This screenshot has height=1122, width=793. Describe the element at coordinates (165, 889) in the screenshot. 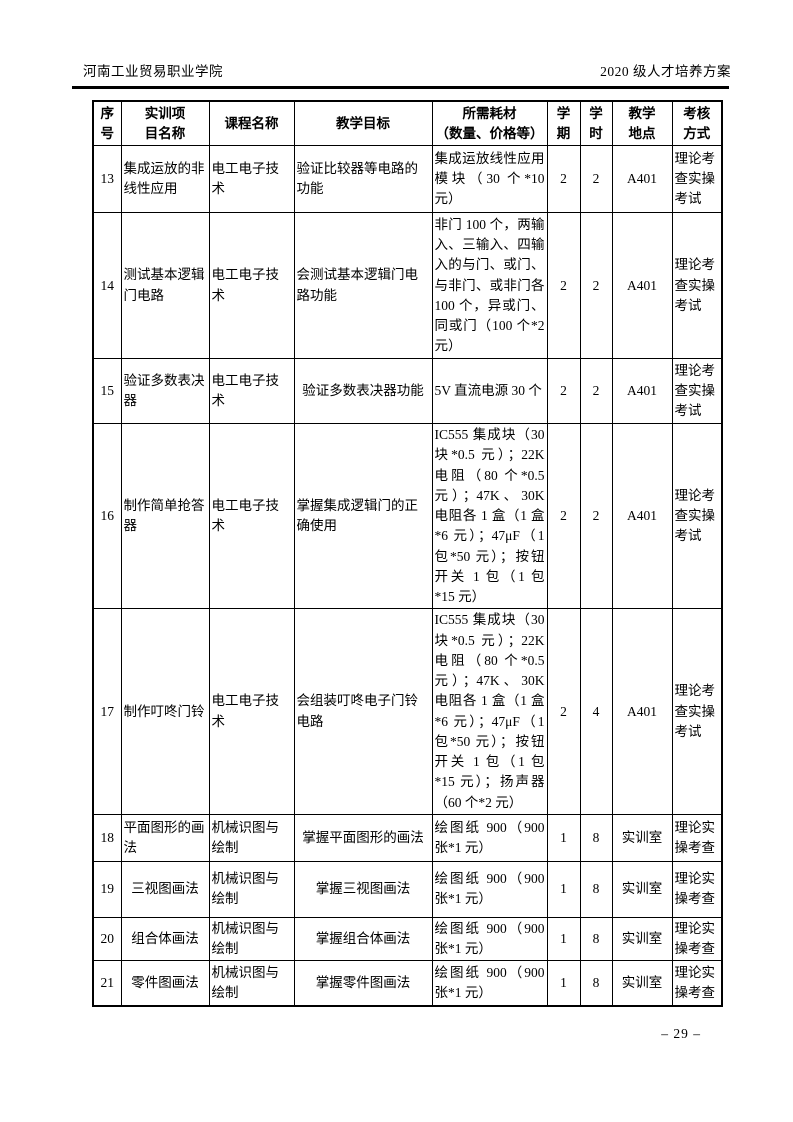

I see `cell-project-name: 三视图画法` at that location.